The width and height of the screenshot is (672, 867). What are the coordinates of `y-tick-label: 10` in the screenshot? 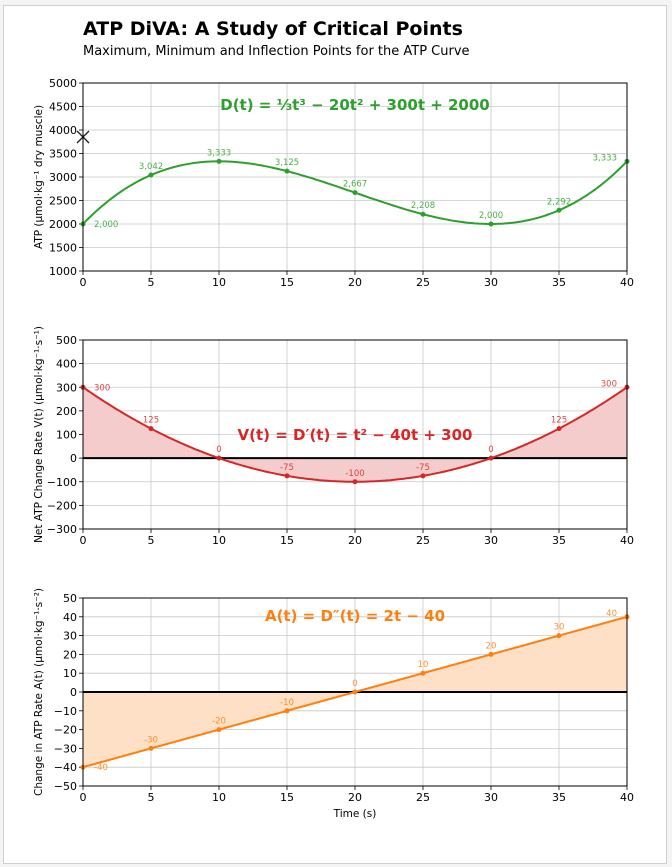 It's located at (70, 673).